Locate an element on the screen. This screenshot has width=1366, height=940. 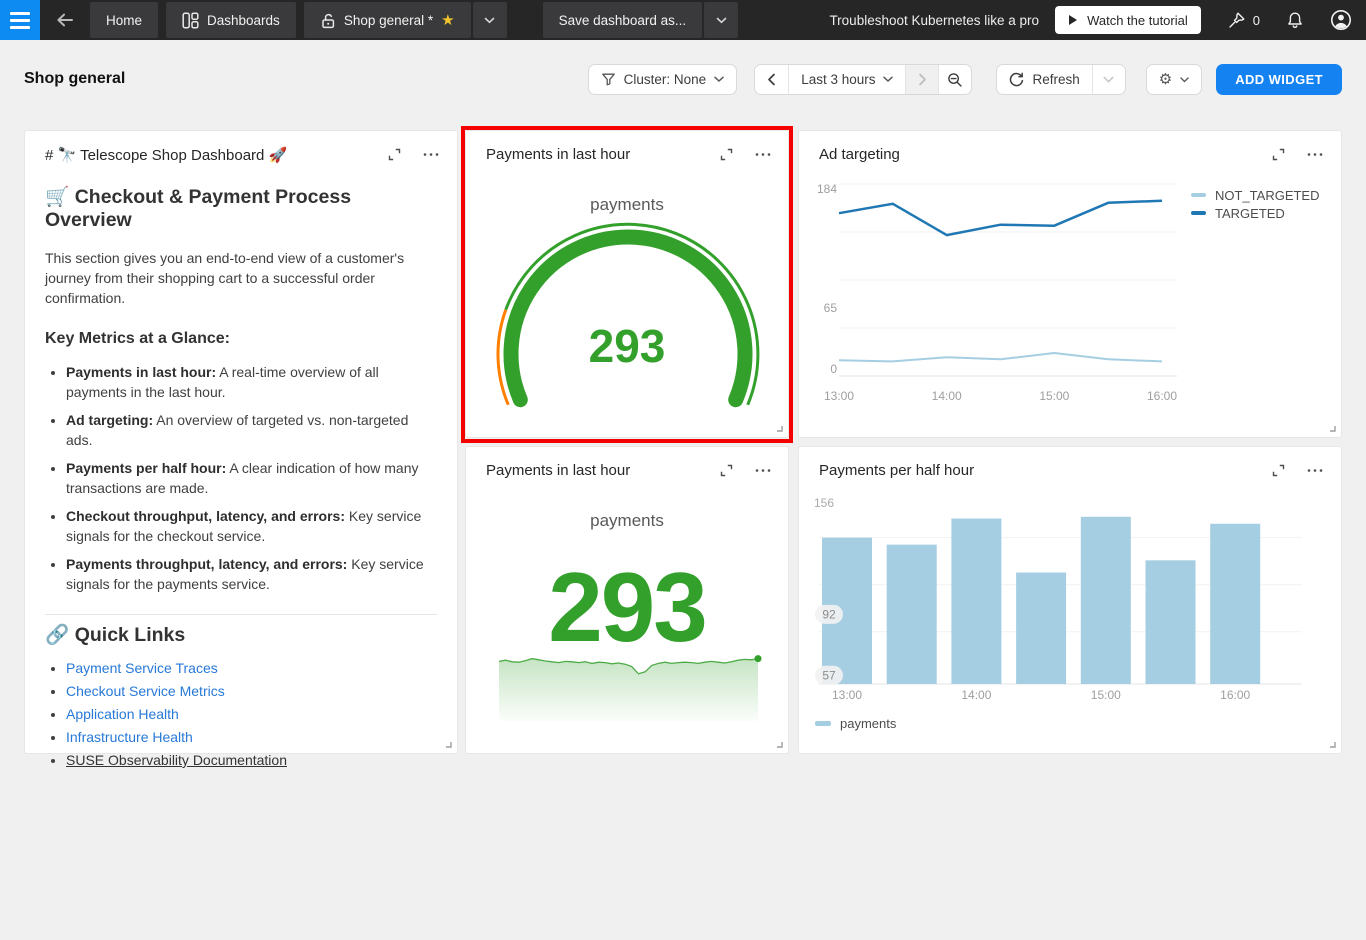
refresh-button: Refresh is located at coordinates (1044, 79).